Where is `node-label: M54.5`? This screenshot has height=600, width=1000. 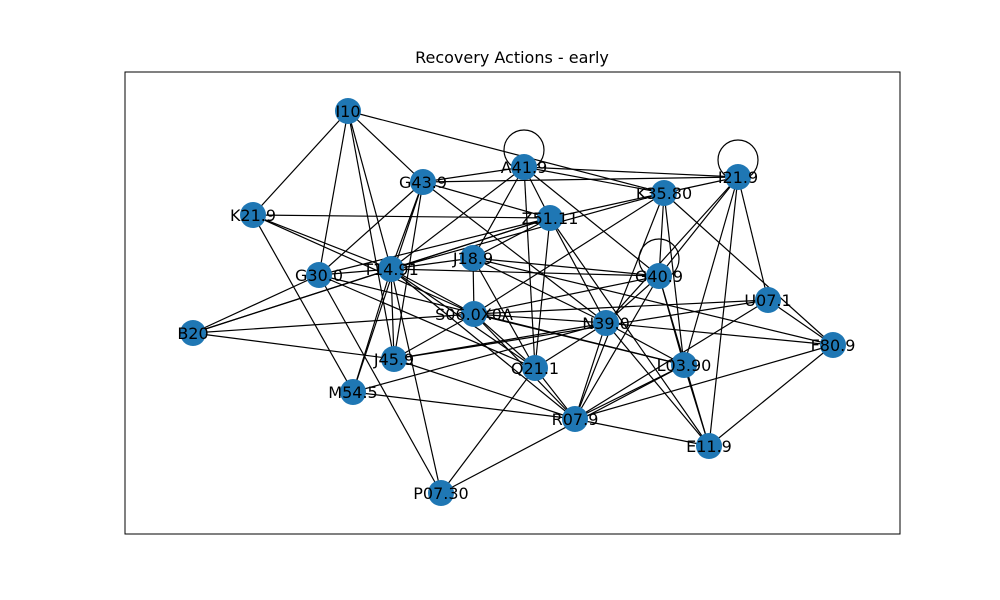
node-label: M54.5 is located at coordinates (352, 392).